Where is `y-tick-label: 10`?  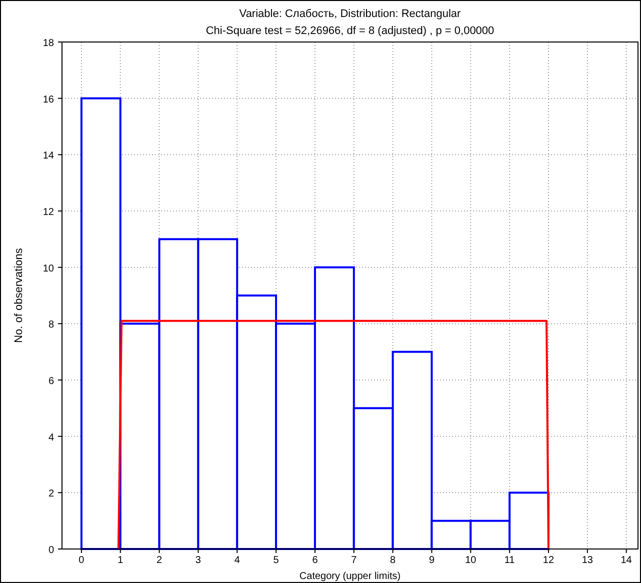 y-tick-label: 10 is located at coordinates (48, 268).